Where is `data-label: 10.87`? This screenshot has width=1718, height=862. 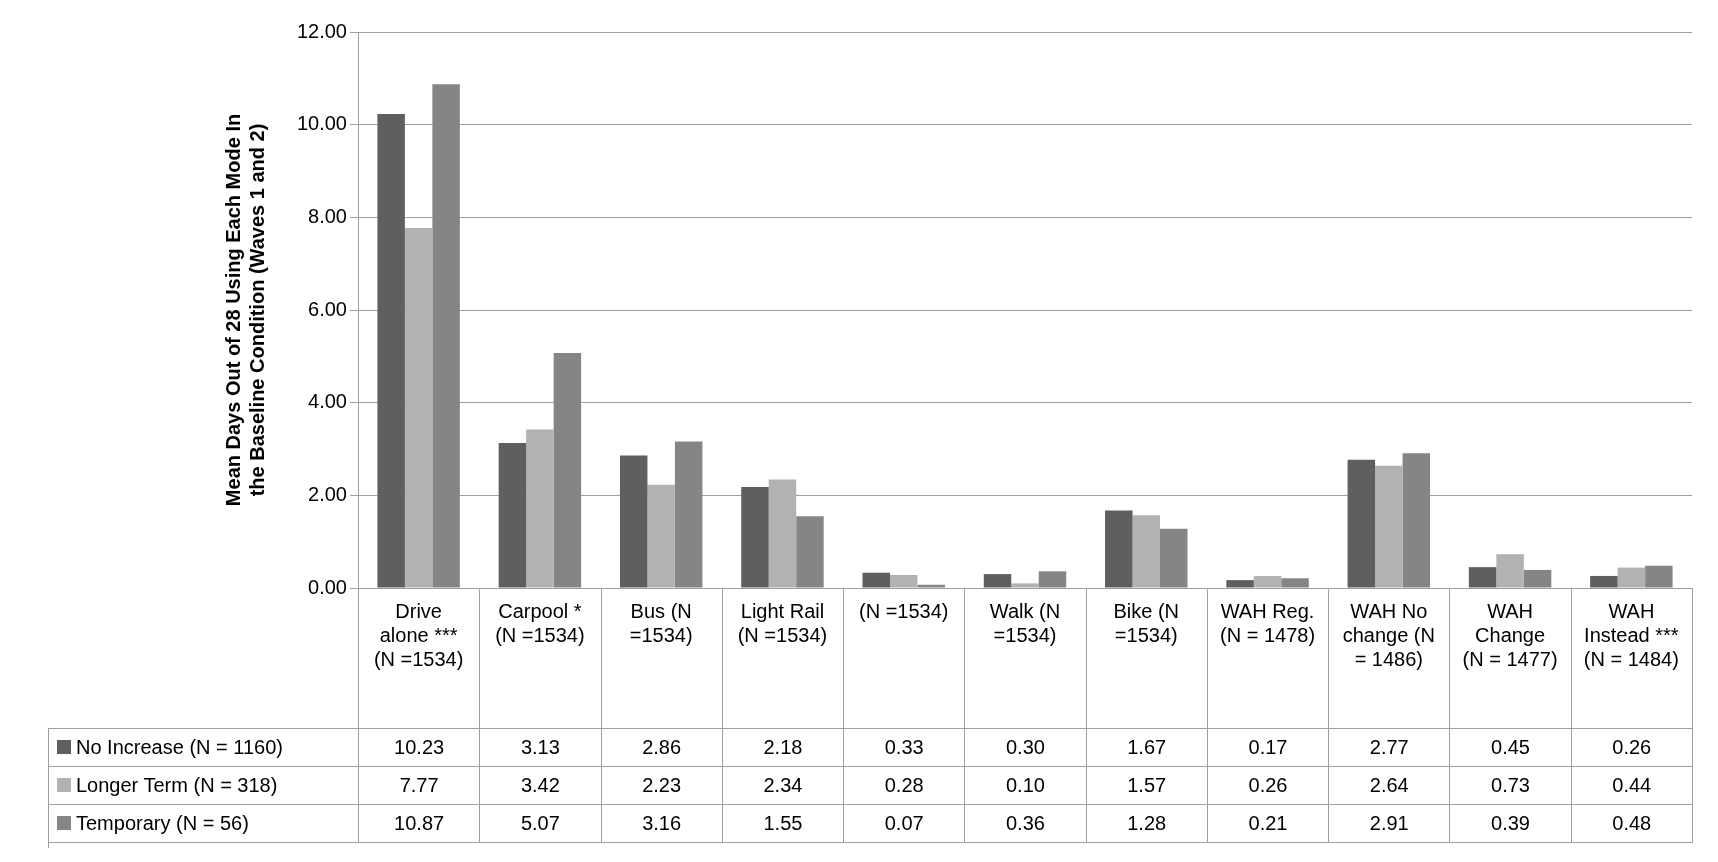
data-label: 10.87 is located at coordinates (419, 823).